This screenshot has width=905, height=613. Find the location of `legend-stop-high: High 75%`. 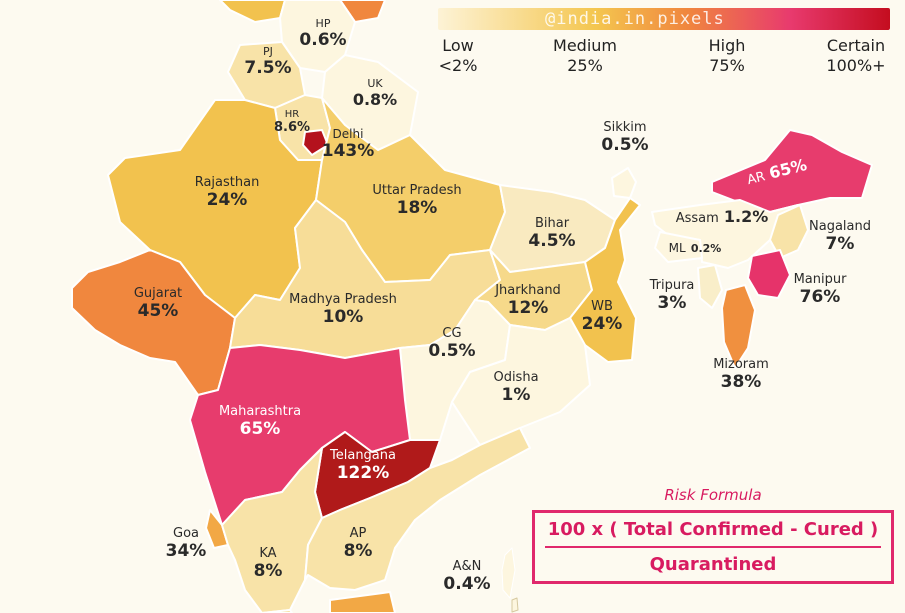

legend-stop-high: High 75% is located at coordinates (727, 56).